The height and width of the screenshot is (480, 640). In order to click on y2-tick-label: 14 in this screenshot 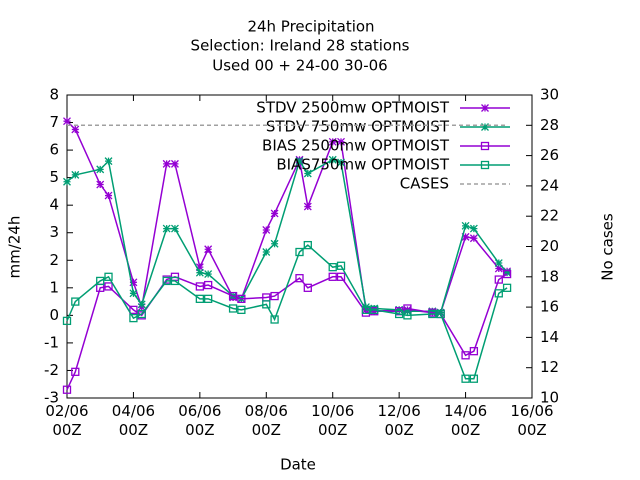, I will do `click(549, 337)`.